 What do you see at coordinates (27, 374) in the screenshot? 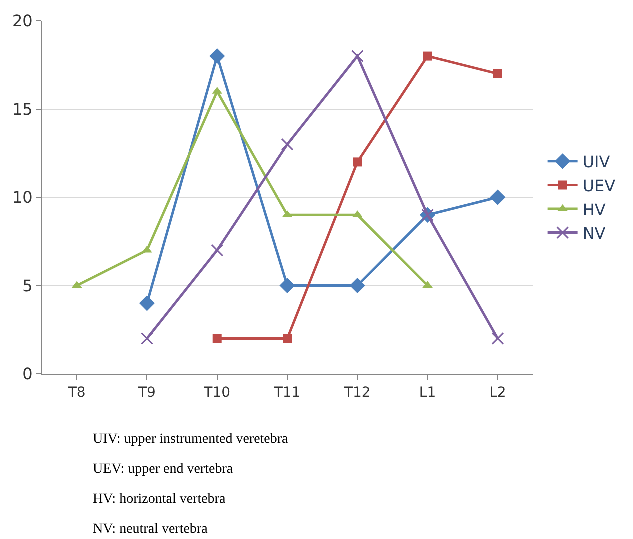
I see `y-tick-label: 0` at bounding box center [27, 374].